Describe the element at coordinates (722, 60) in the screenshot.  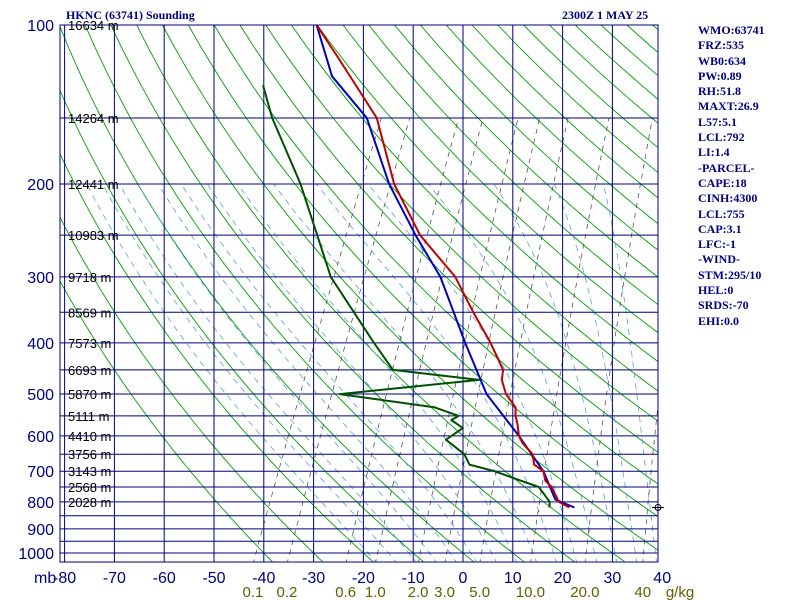
I see `index-line: WB0:634` at that location.